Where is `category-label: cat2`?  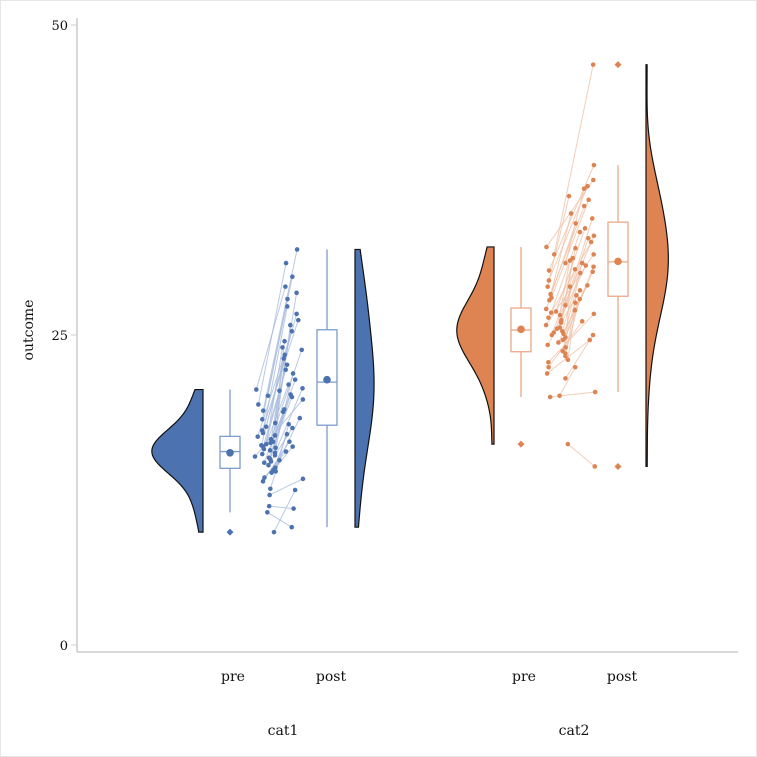
category-label: cat2 is located at coordinates (574, 731).